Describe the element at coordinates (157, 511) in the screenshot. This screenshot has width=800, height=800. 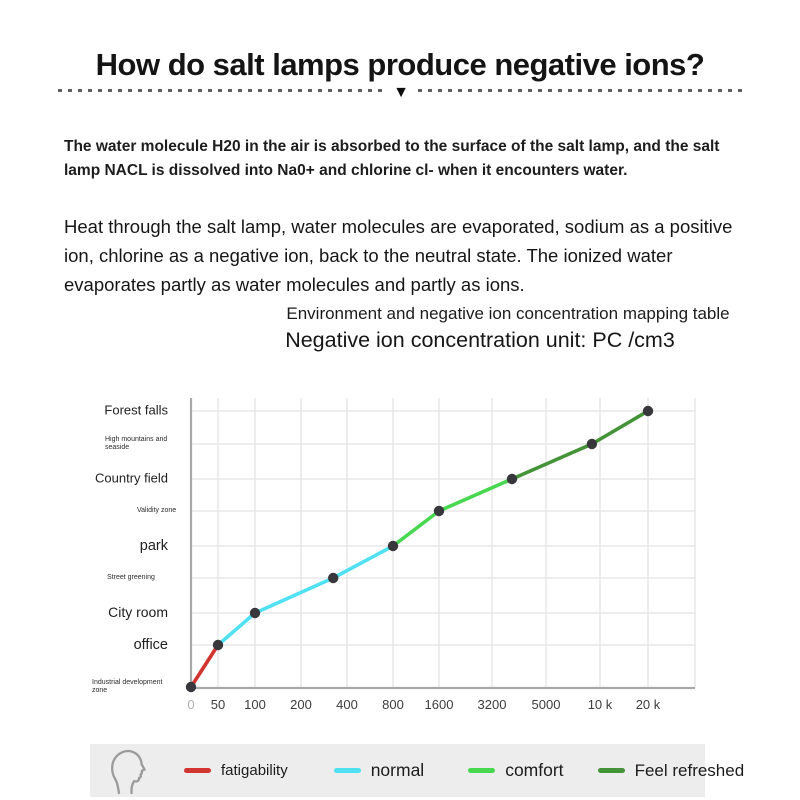
I see `y-category-label: Validity zone` at that location.